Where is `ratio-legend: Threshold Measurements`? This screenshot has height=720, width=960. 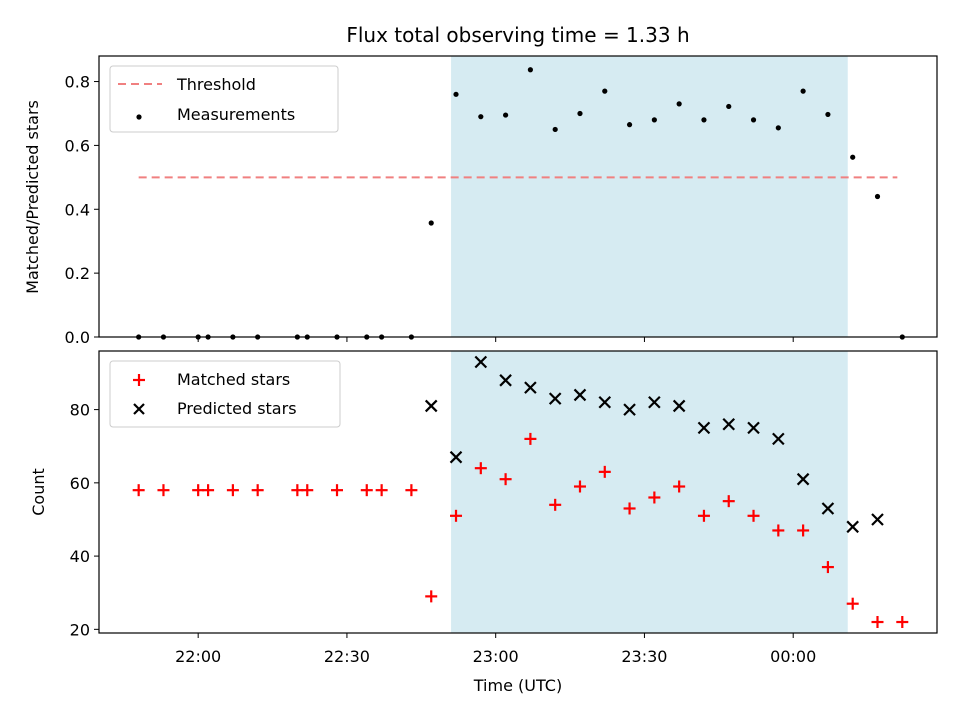 ratio-legend: Threshold Measurements is located at coordinates (224, 99).